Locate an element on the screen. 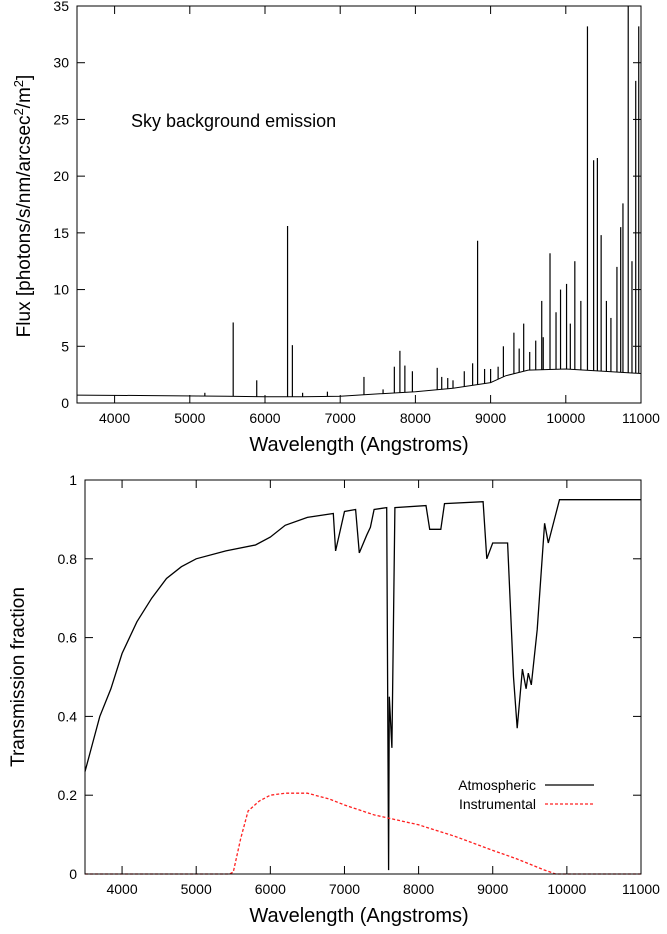 The image size is (667, 934). y-axis-label-end: ] is located at coordinates (24, 77).